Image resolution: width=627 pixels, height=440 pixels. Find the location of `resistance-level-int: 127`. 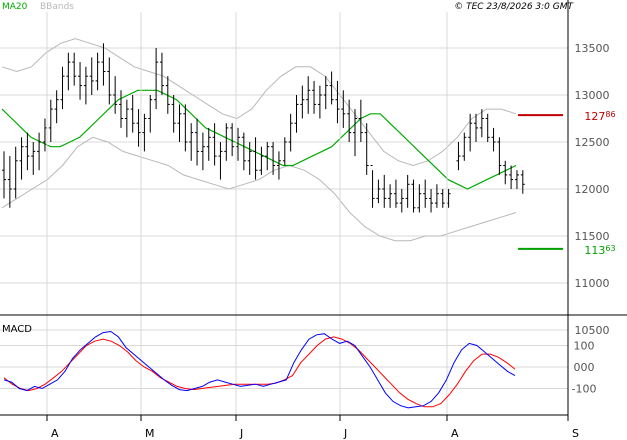

resistance-level-int: 127 is located at coordinates (594, 116).